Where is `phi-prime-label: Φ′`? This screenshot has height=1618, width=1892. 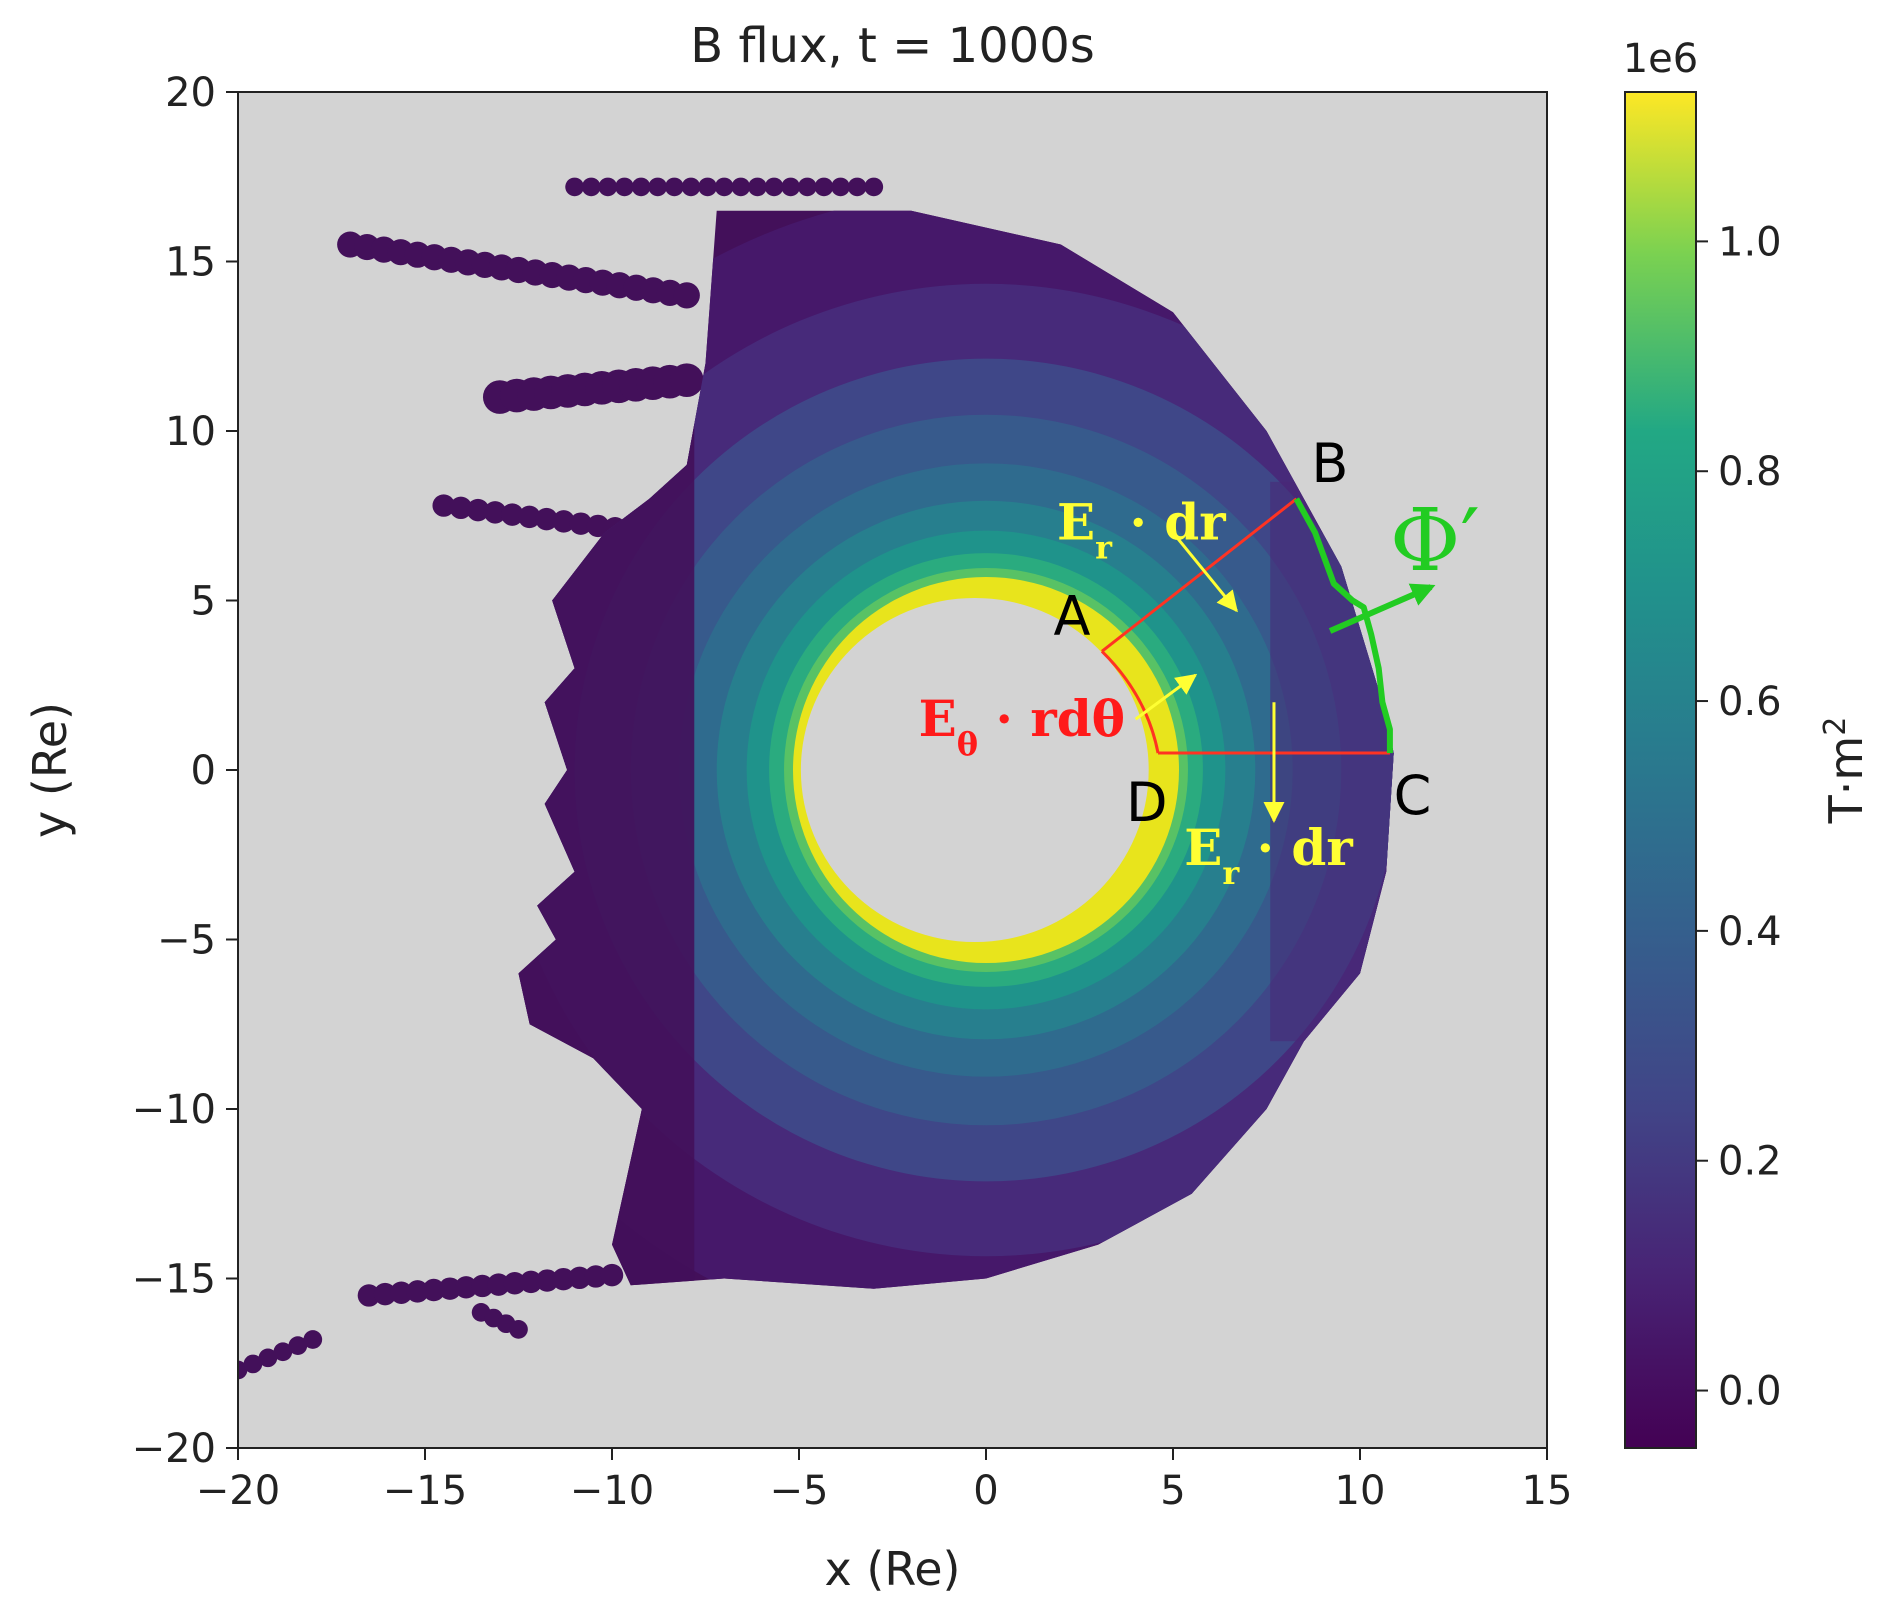
phi-prime-label: Φ′ is located at coordinates (1435, 541).